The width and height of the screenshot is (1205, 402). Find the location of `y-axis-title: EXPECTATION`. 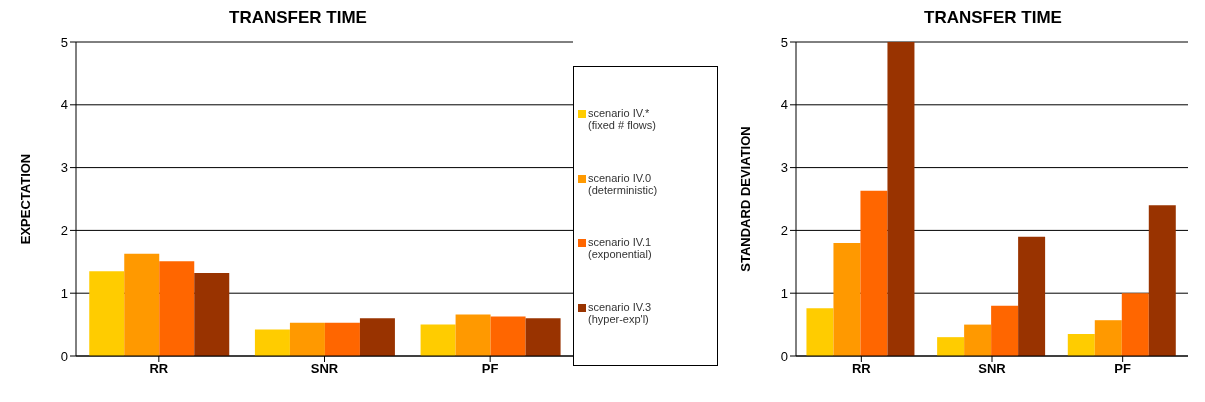

y-axis-title: EXPECTATION is located at coordinates (25, 199).